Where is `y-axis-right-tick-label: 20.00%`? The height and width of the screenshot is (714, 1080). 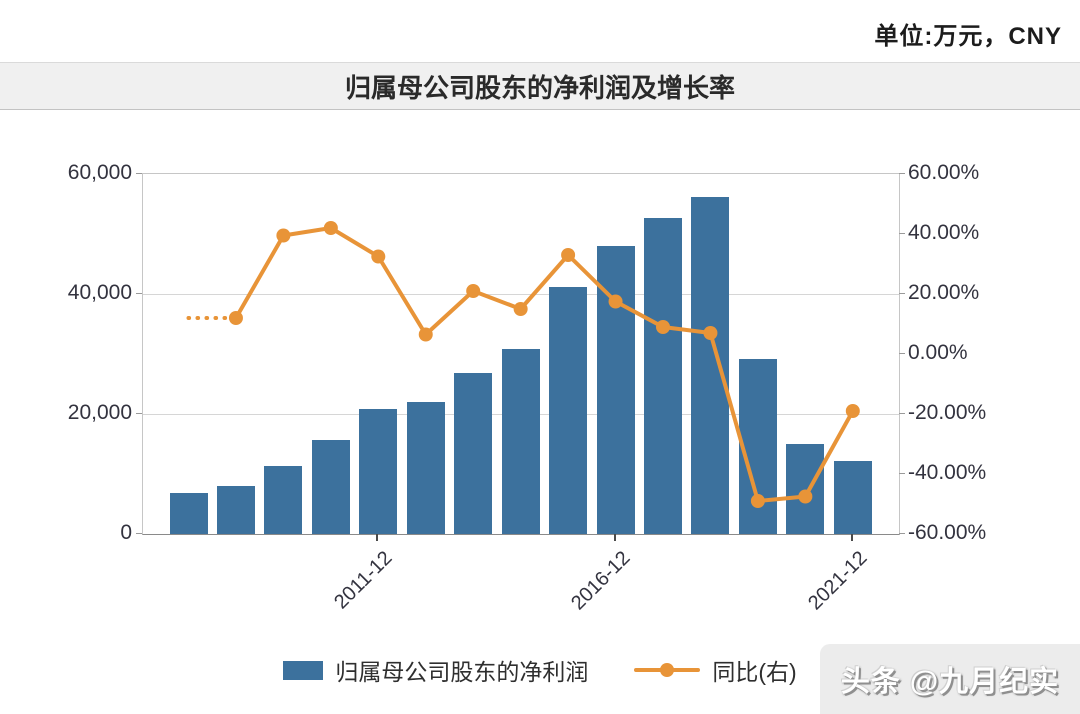 y-axis-right-tick-label: 20.00% is located at coordinates (944, 292).